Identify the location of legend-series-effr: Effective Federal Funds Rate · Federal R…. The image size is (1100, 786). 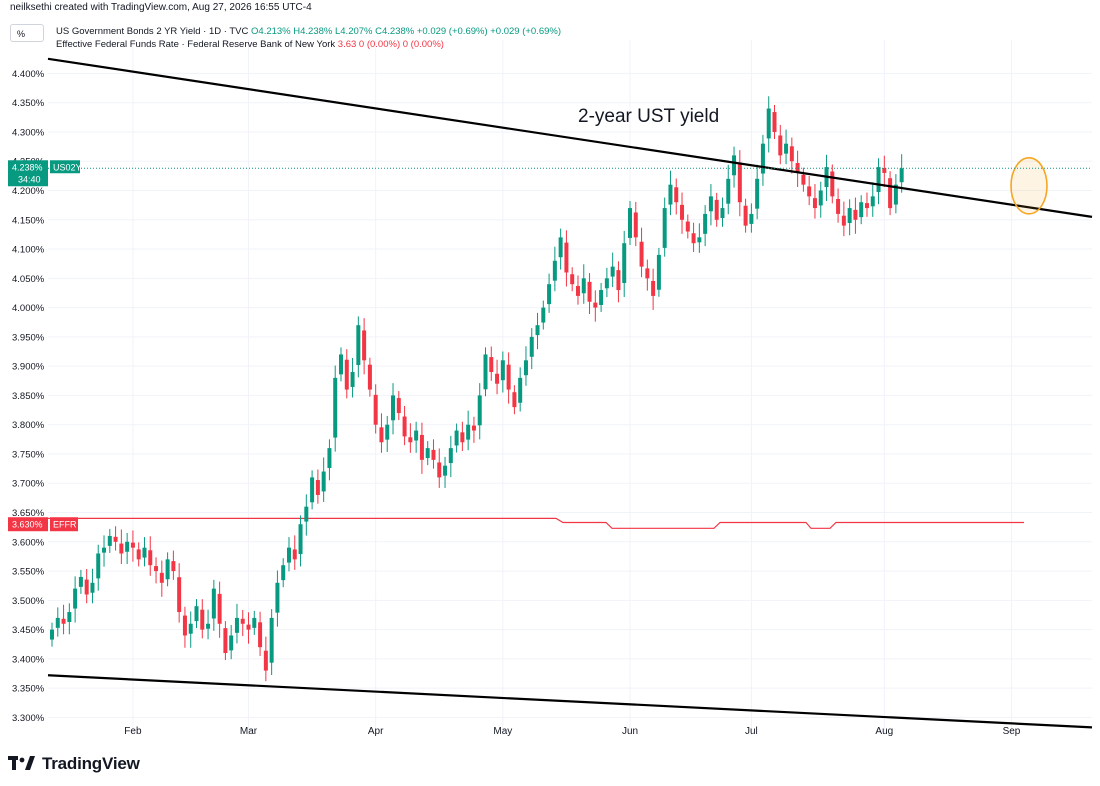
(250, 44).